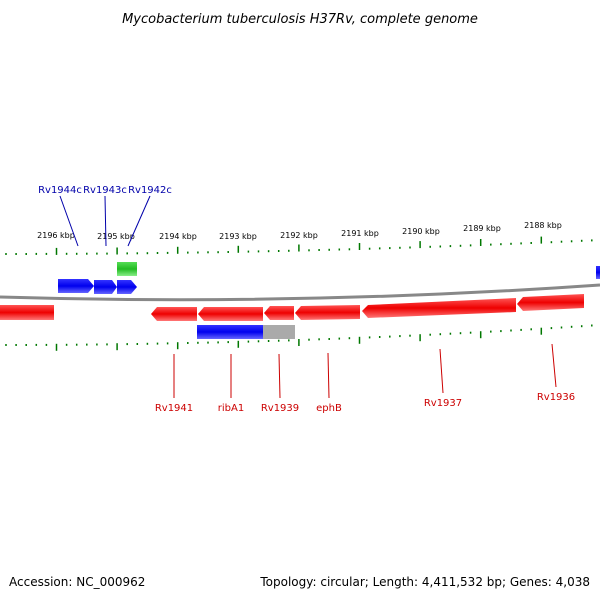  I want to click on top-scale-ticks, so click(299, 245).